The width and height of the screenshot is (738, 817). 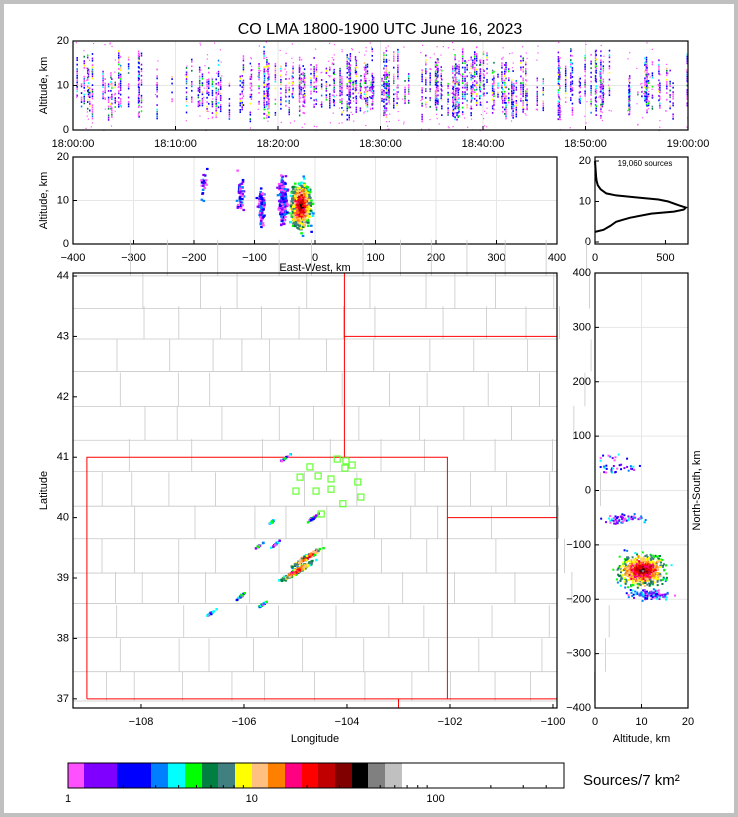 What do you see at coordinates (641, 200) in the screenshot?
I see `altitude-histogram-frame` at bounding box center [641, 200].